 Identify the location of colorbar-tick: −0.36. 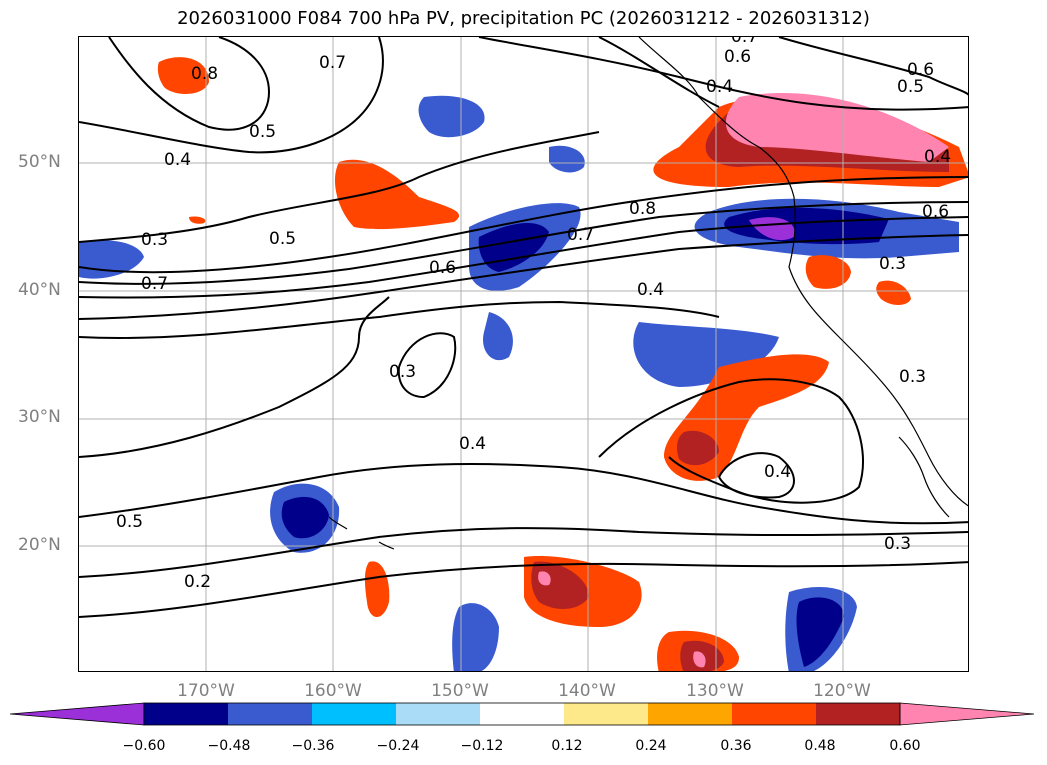
(313, 746).